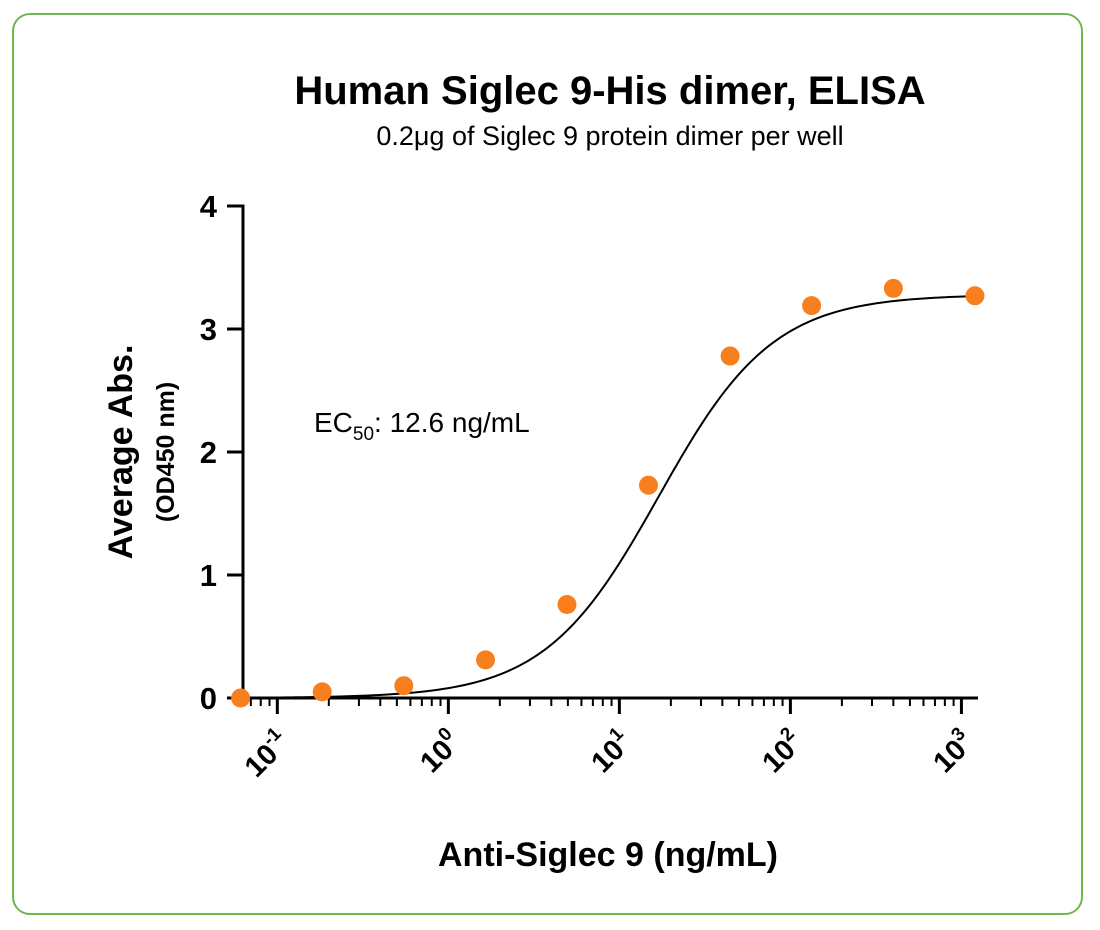  I want to click on ec50-annotation: EC50: 12.6 ng/mL, so click(422, 426).